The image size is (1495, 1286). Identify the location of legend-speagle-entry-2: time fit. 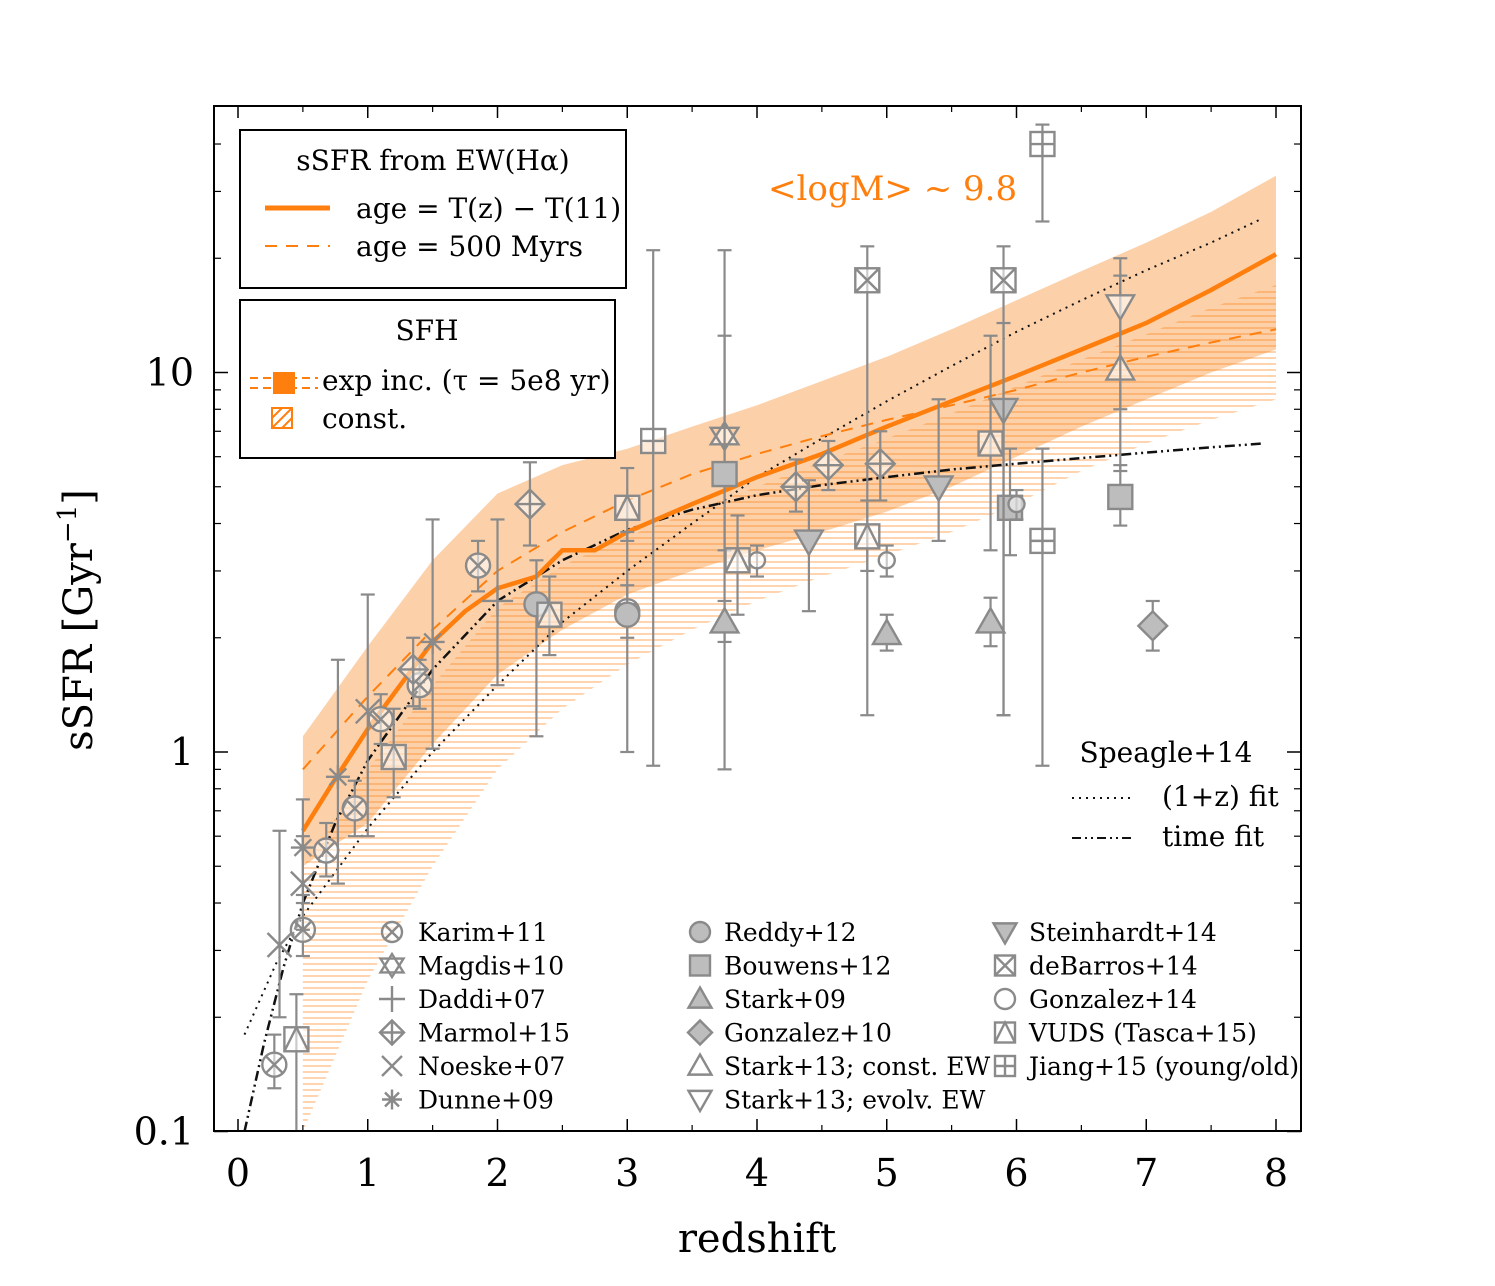
(1213, 836).